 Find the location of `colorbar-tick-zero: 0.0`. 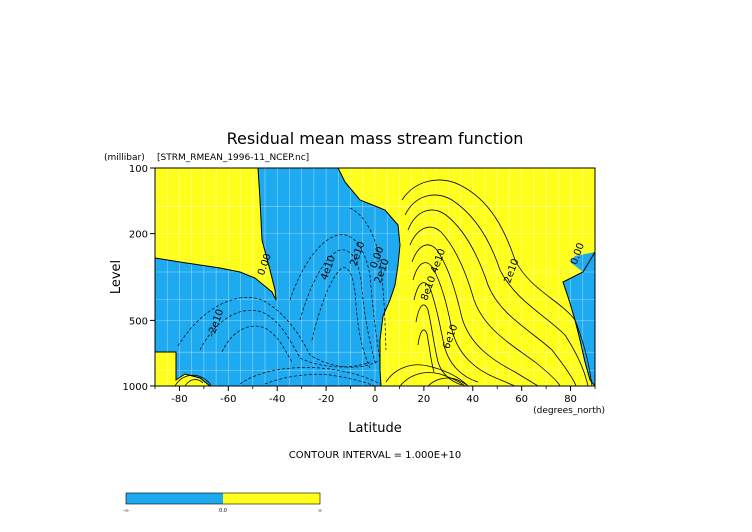

colorbar-tick-zero: 0.0 is located at coordinates (223, 511).